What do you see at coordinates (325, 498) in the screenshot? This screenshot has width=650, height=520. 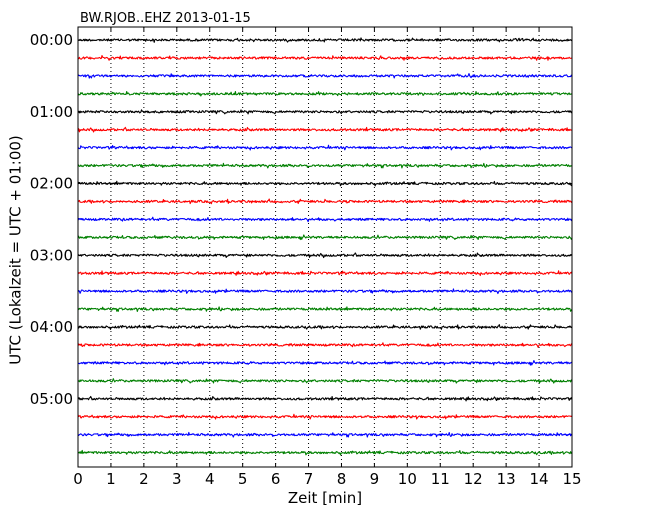 I see `x-axis-label: Zeit [min]` at bounding box center [325, 498].